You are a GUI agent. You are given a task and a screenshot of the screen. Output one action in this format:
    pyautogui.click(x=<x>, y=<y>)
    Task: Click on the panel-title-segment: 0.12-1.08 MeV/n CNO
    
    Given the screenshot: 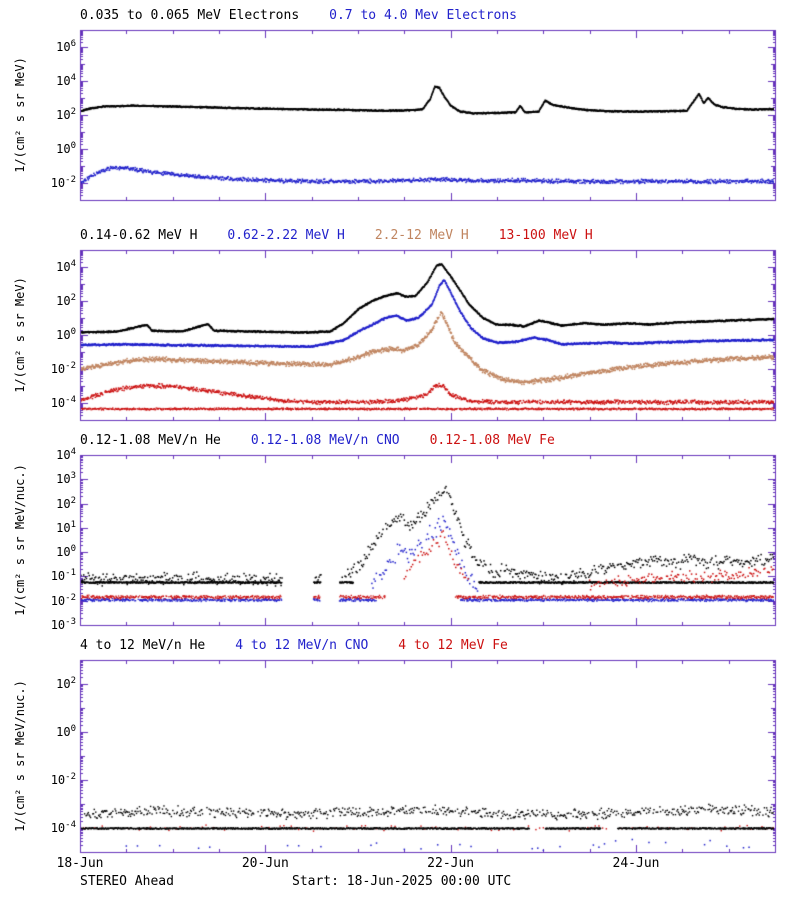 What is the action you would take?
    pyautogui.click(x=325, y=440)
    